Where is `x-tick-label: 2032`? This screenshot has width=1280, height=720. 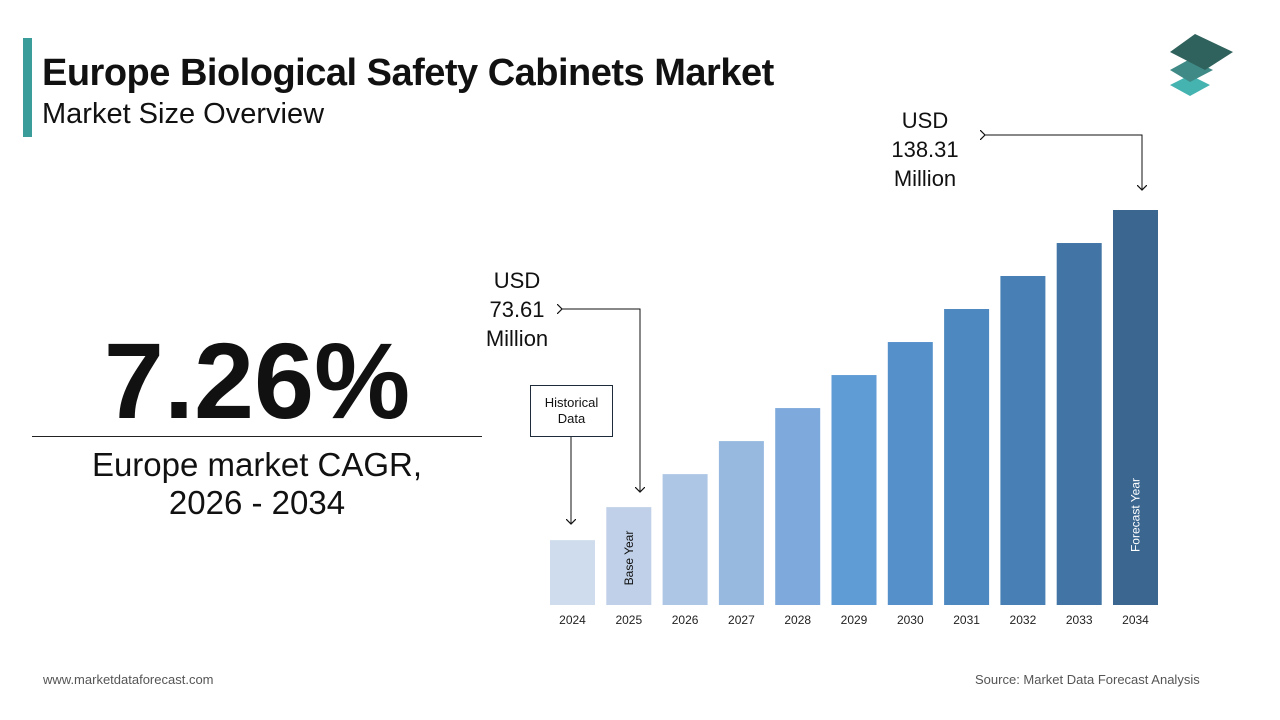 x-tick-label: 2032 is located at coordinates (1023, 620).